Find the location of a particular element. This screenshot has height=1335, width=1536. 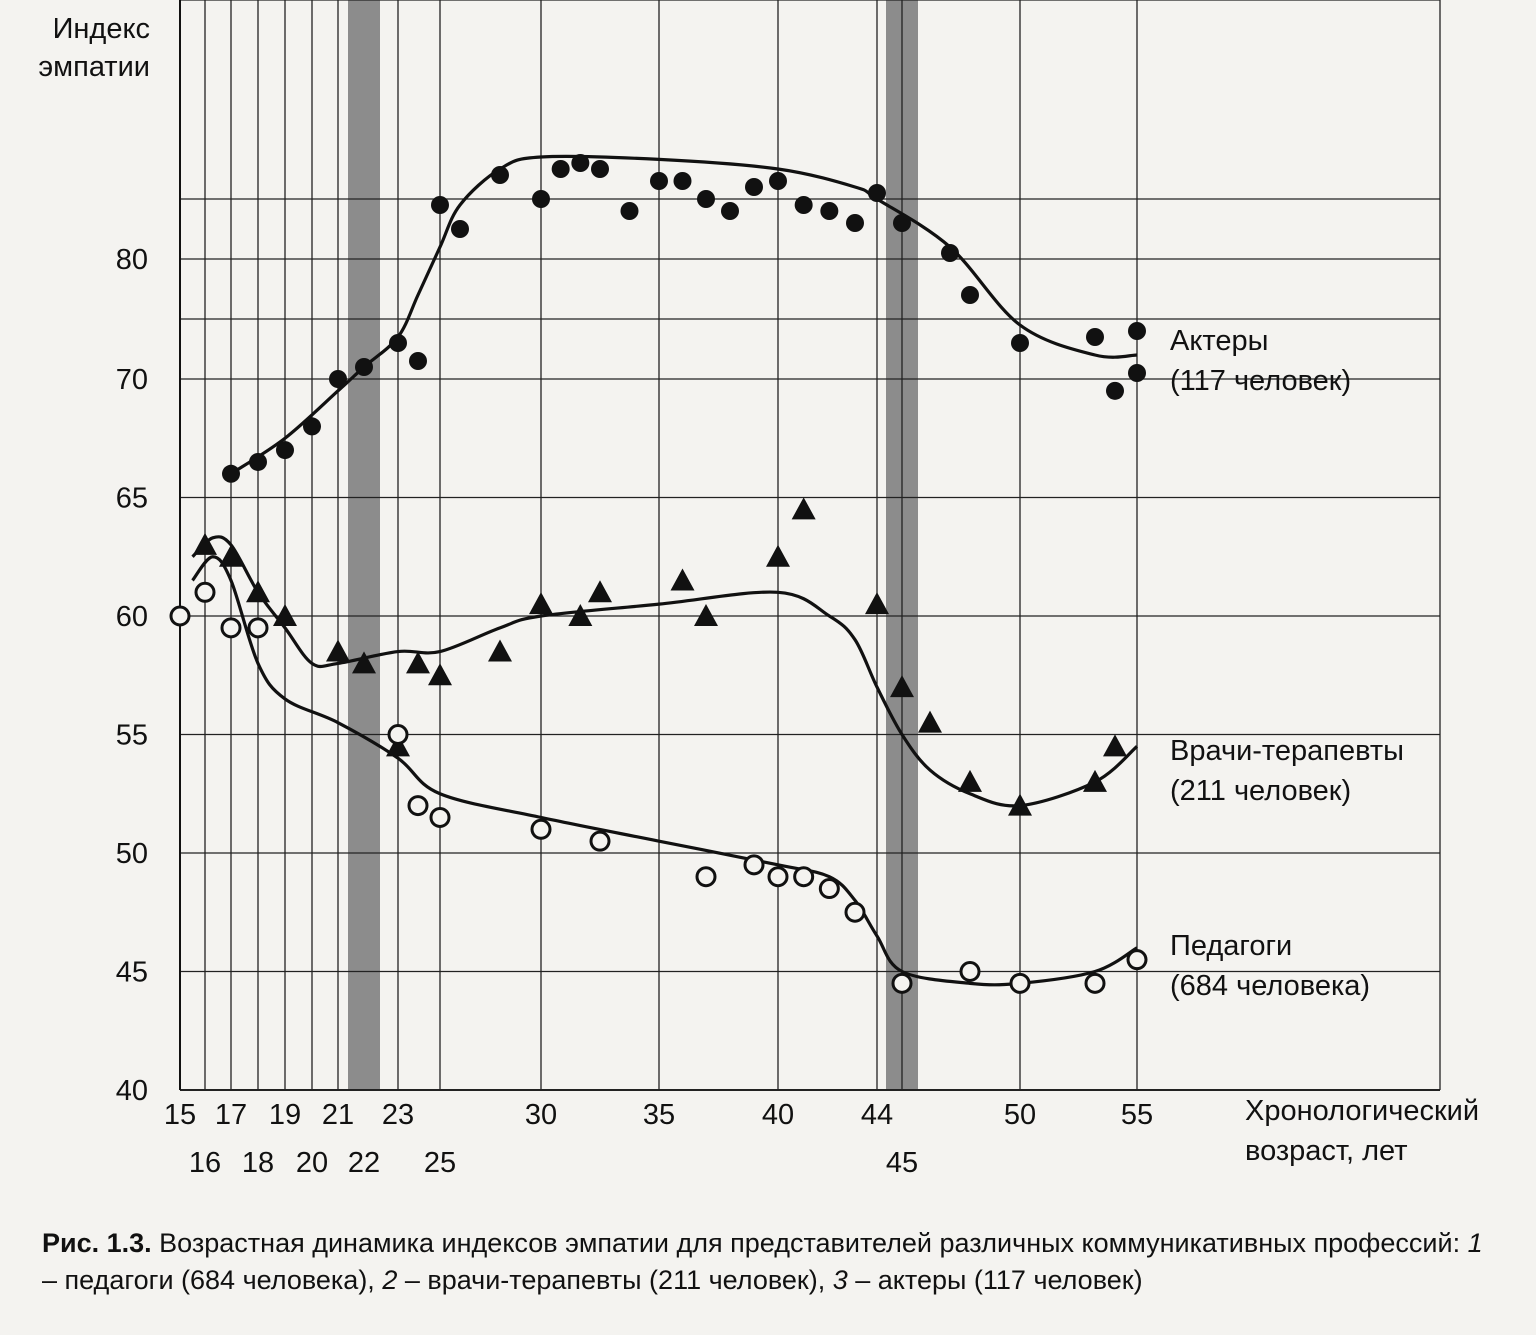

x-tick-label: 16 is located at coordinates (205, 1163).